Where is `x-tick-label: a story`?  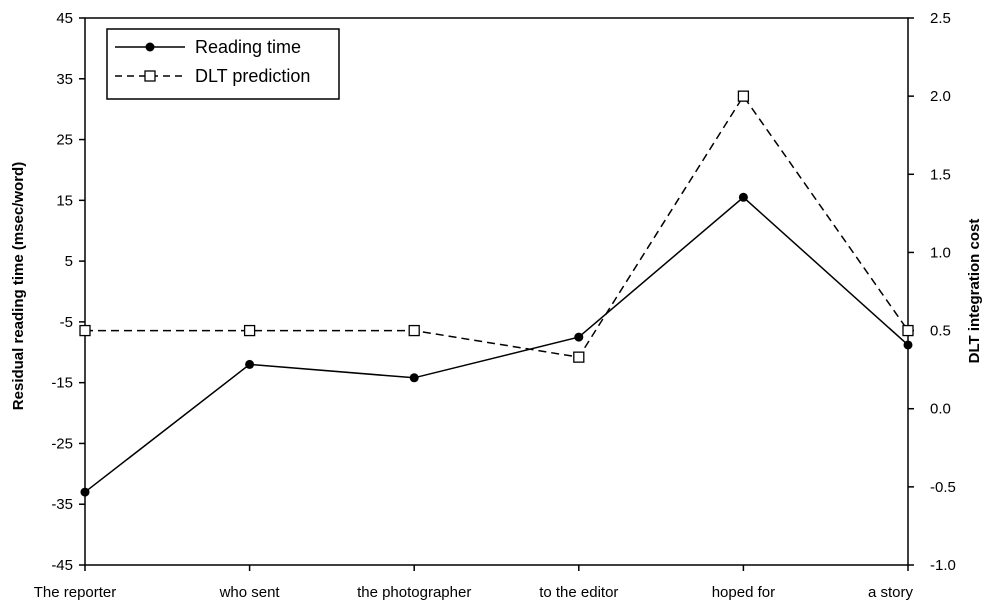
x-tick-label: a story is located at coordinates (891, 592).